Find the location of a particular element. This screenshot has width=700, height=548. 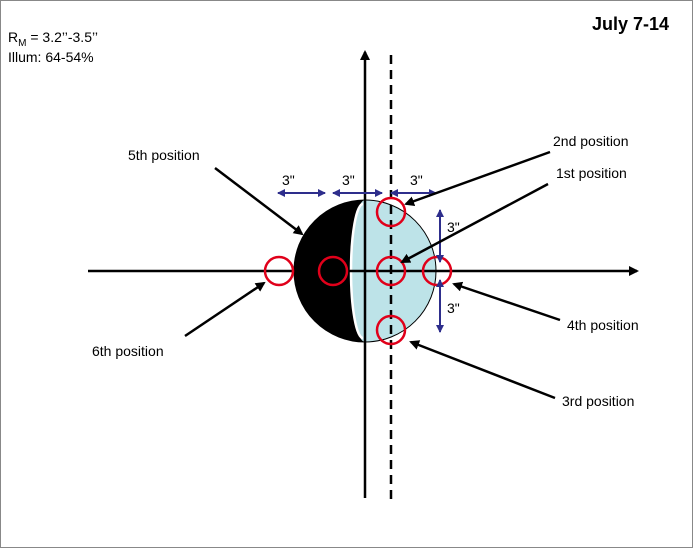

position-label: 4th position is located at coordinates (603, 325).